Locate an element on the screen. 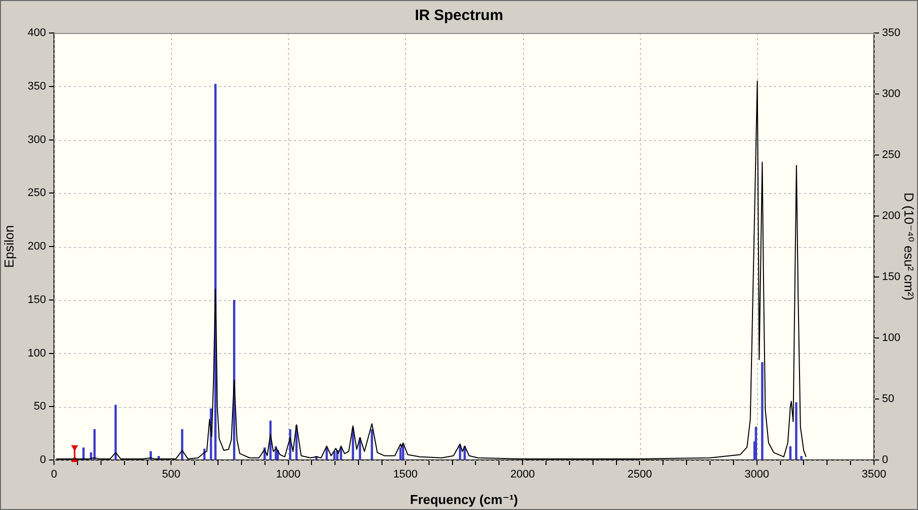 This screenshot has height=510, width=918. y-tick-label: 100 is located at coordinates (37, 353).